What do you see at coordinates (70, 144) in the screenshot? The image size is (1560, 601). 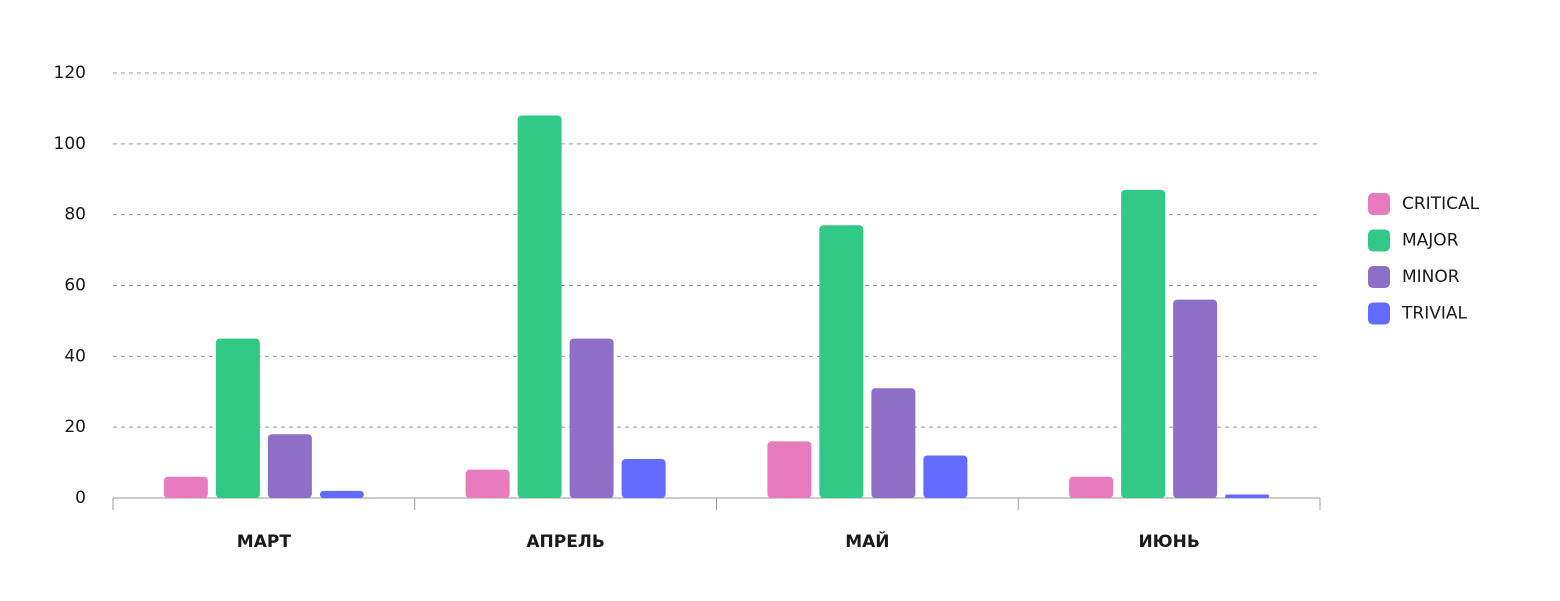 I see `y-tick-label: 100` at bounding box center [70, 144].